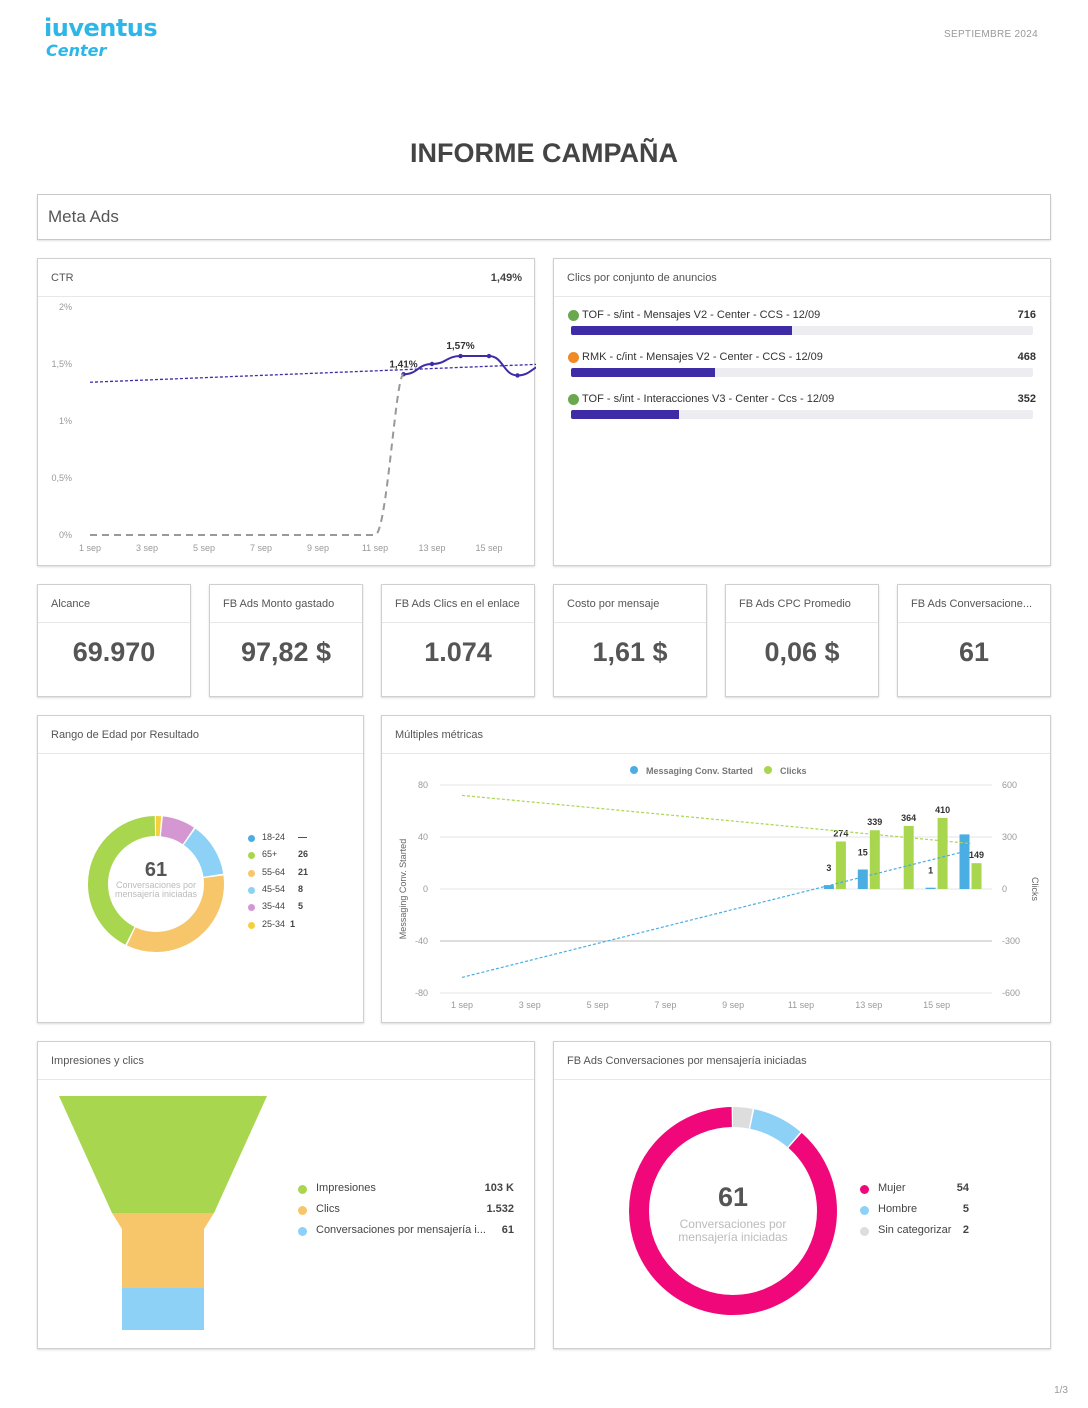 The height and width of the screenshot is (1408, 1088). I want to click on funnel-stage-impressions, so click(163, 1154).